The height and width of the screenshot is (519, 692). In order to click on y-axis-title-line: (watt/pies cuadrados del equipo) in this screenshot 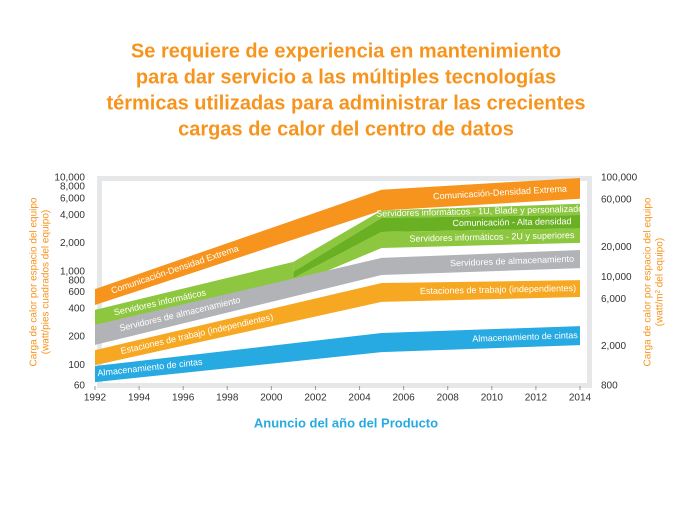, I will do `click(46, 282)`.